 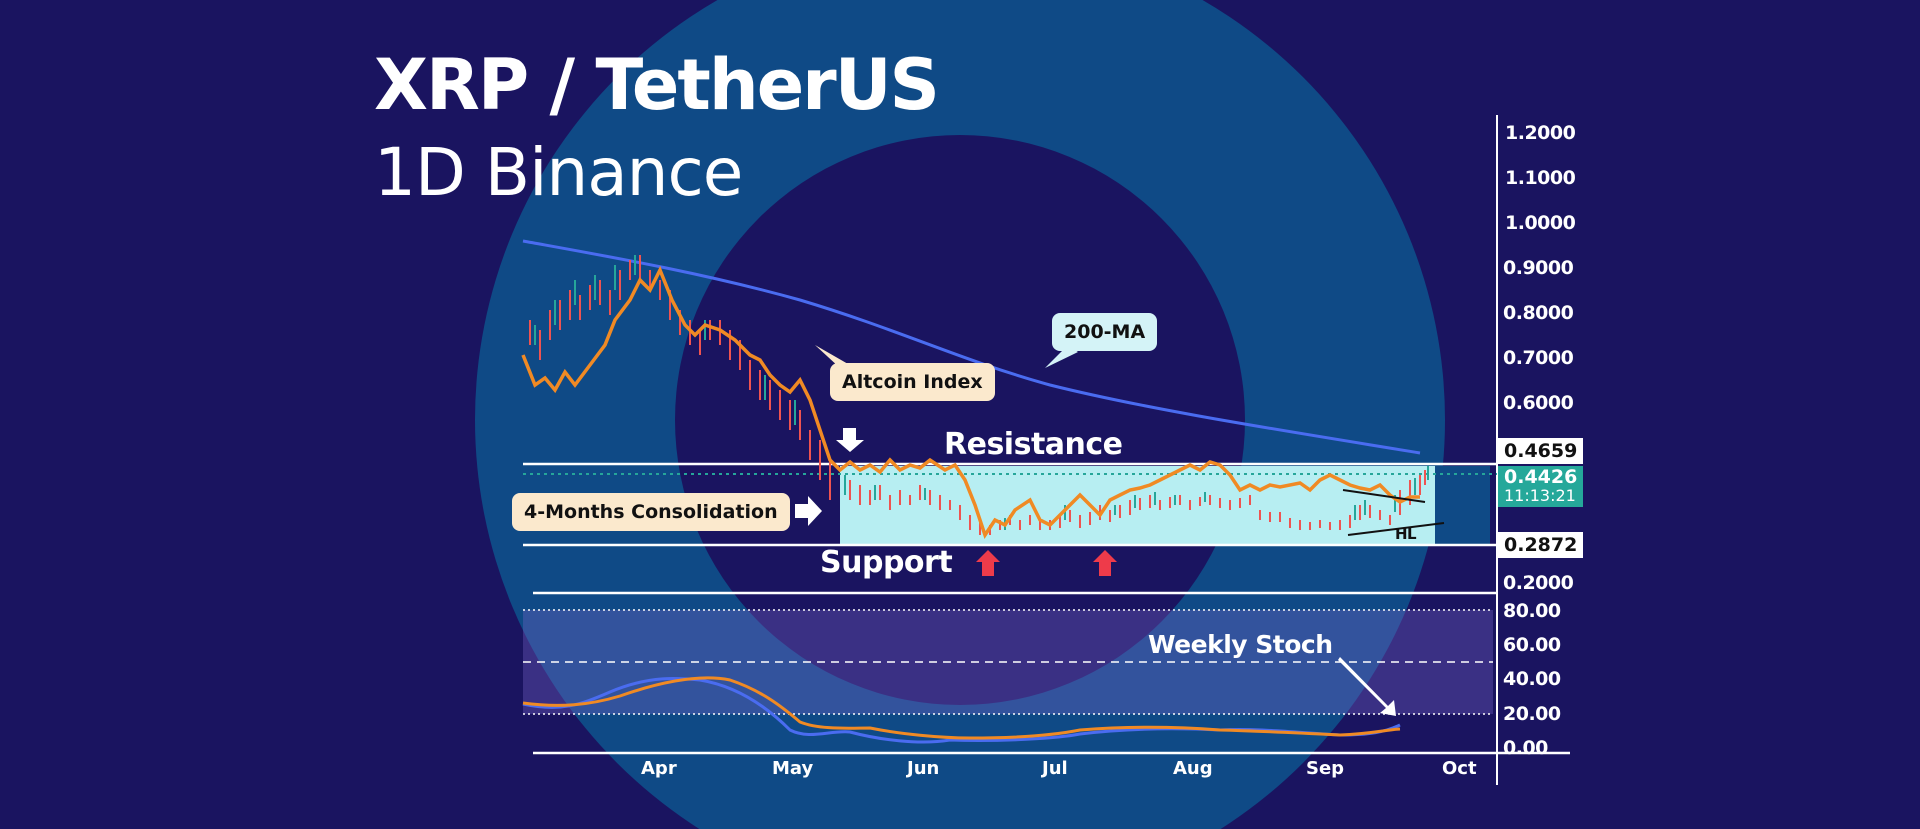 What do you see at coordinates (1532, 611) in the screenshot?
I see `stoch-tick: 80.00` at bounding box center [1532, 611].